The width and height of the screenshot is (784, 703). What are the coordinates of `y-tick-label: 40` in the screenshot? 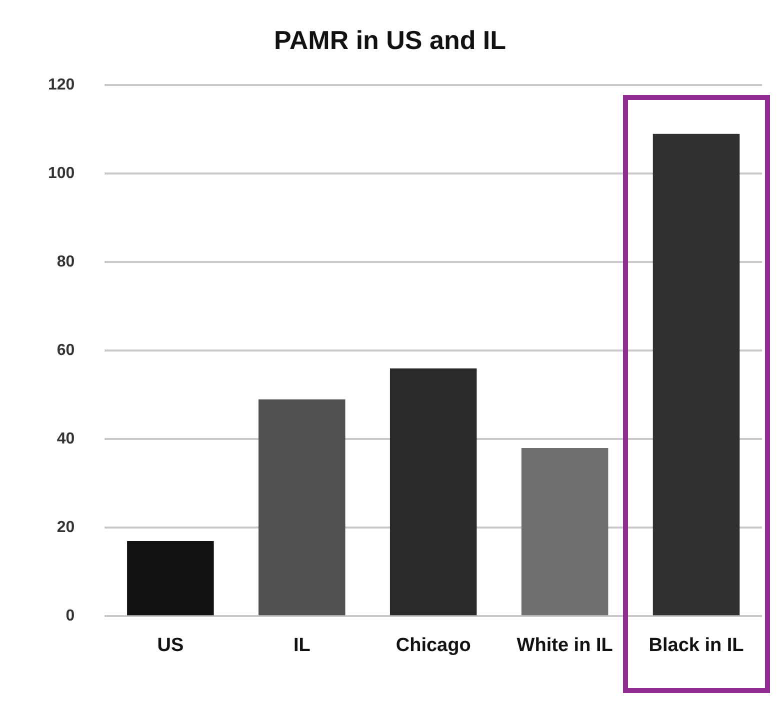 It's located at (65, 439).